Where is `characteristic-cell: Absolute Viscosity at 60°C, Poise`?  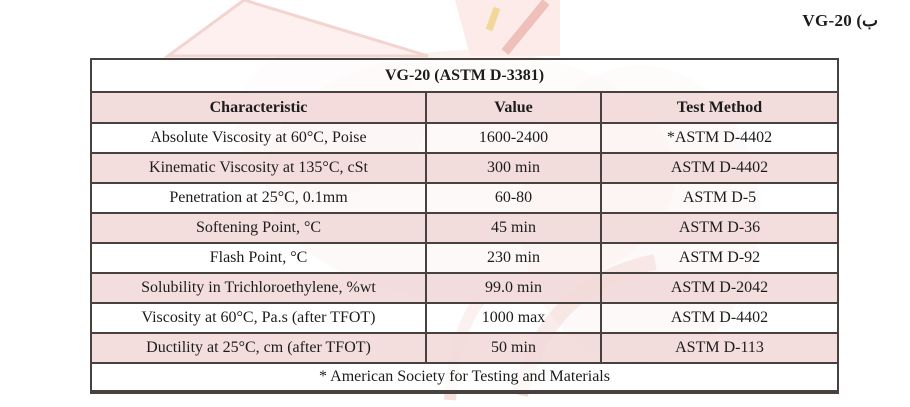 characteristic-cell: Absolute Viscosity at 60°C, Poise is located at coordinates (258, 138).